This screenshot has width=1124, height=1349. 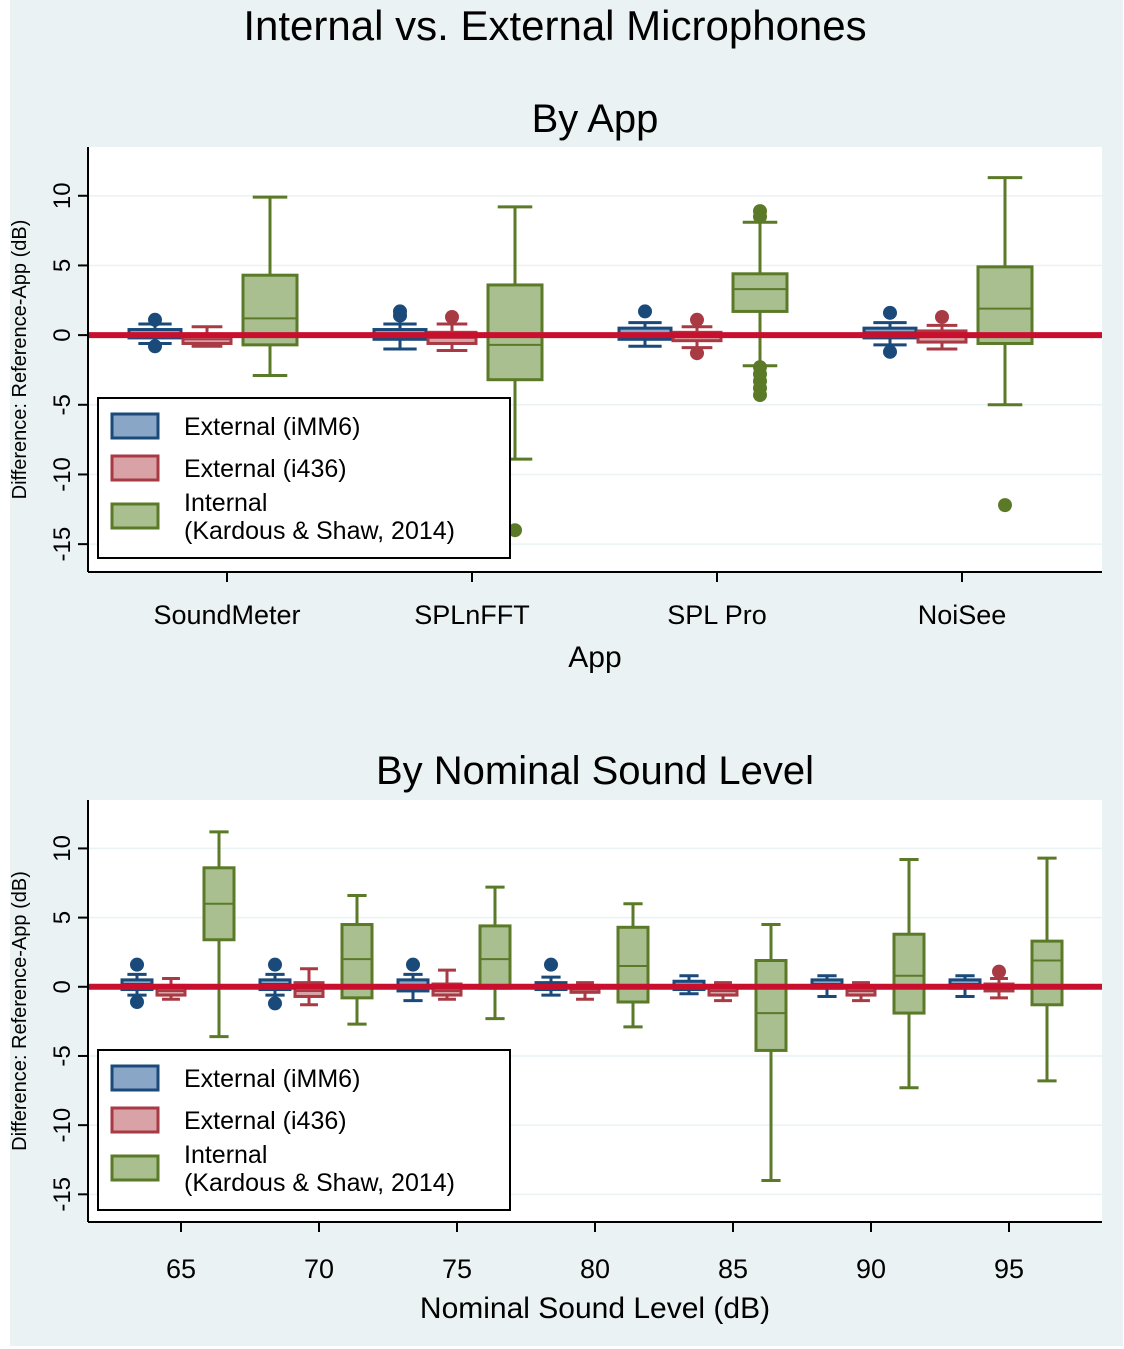 What do you see at coordinates (457, 1269) in the screenshot?
I see `x-tick-label: 75` at bounding box center [457, 1269].